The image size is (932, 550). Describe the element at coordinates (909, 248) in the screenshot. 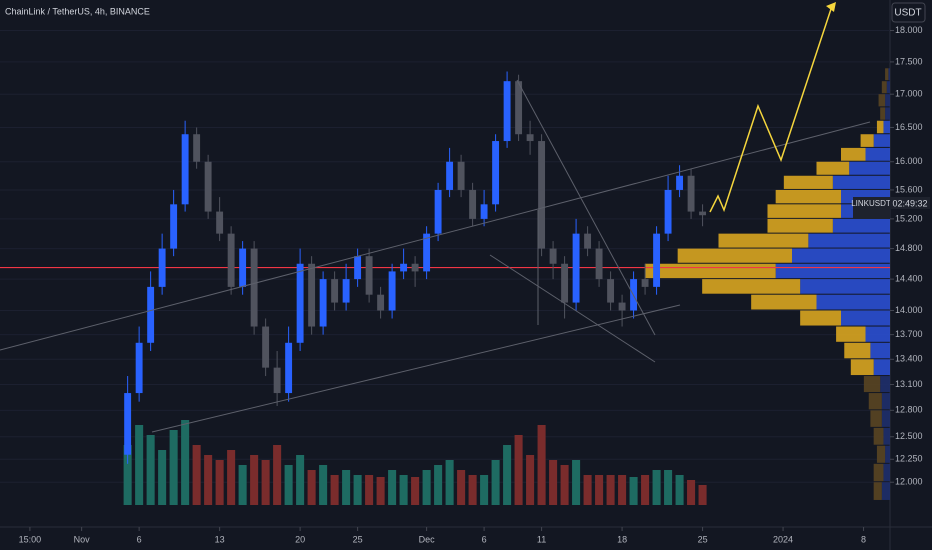

I see `y-tick-label: 14.800` at that location.